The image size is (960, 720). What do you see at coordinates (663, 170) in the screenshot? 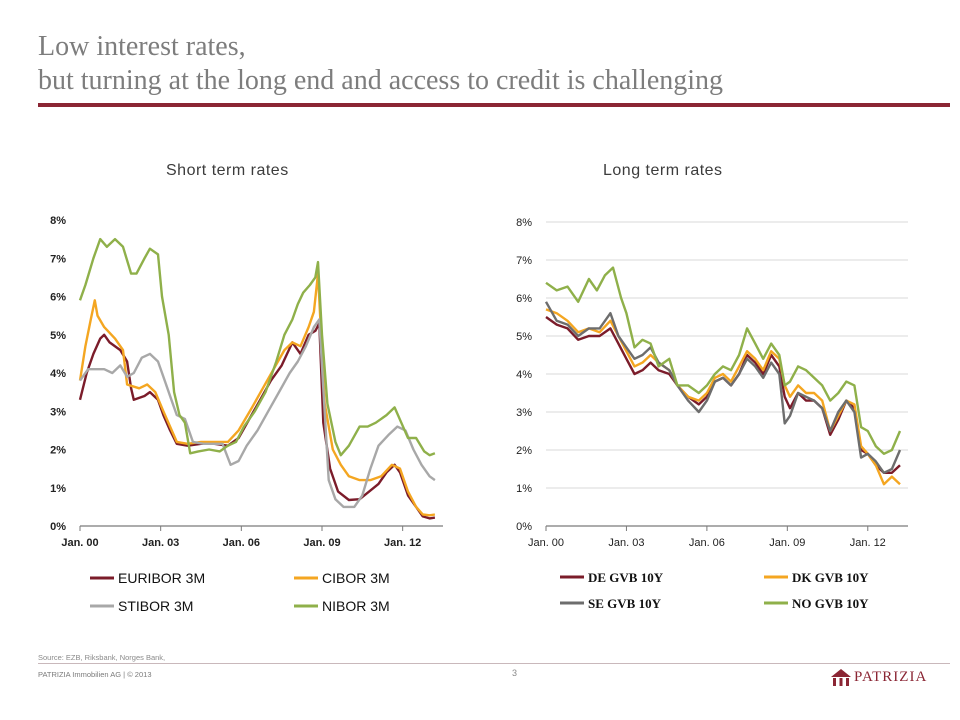
I see `long-term-chart-title: Long term rates` at bounding box center [663, 170].